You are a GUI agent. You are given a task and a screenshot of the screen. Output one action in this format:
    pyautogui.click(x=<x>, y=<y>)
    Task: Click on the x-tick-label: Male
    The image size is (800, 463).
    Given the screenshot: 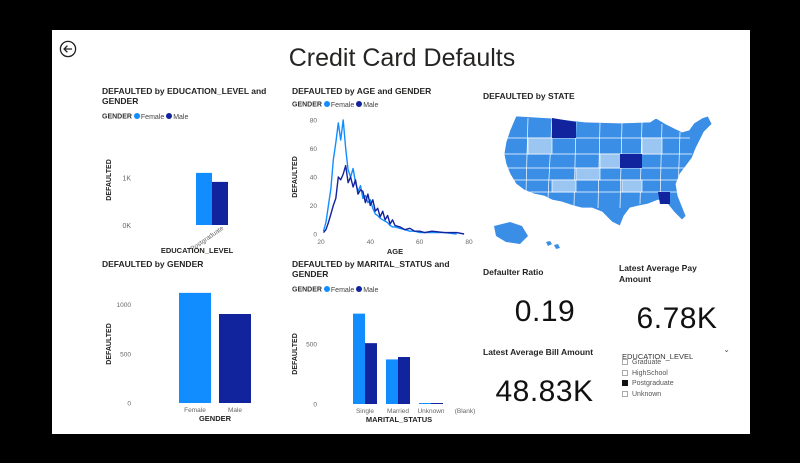 What is the action you would take?
    pyautogui.click(x=235, y=410)
    